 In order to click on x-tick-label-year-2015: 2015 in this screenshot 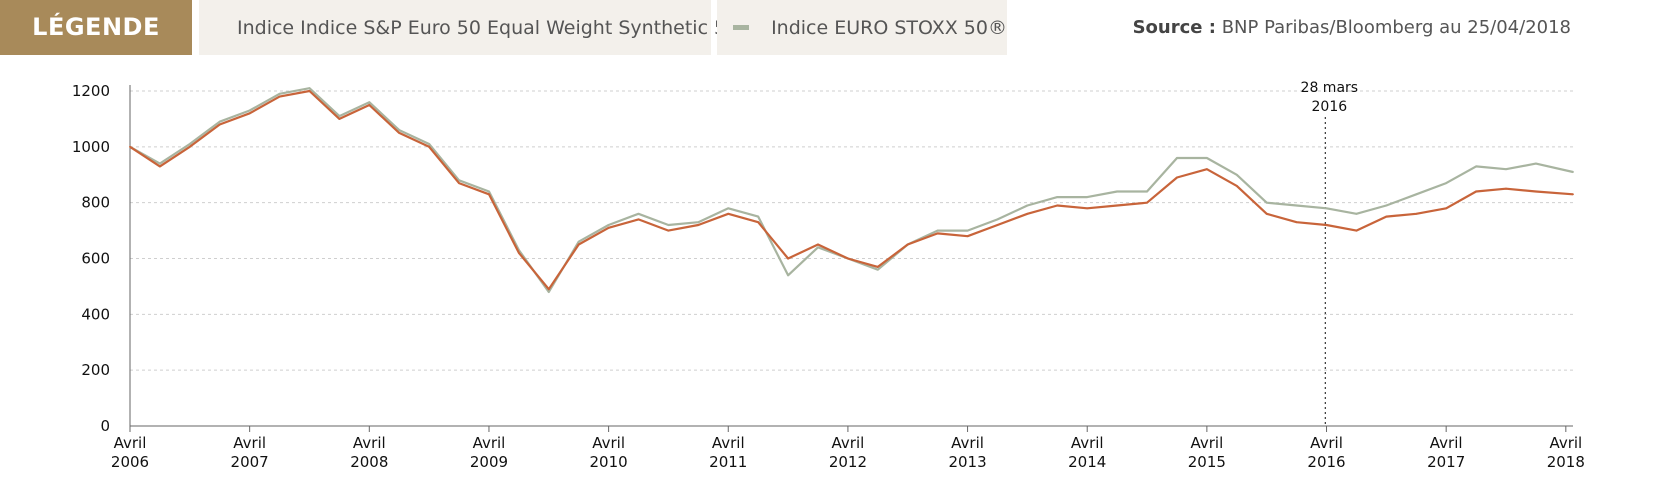, I will do `click(1207, 462)`.